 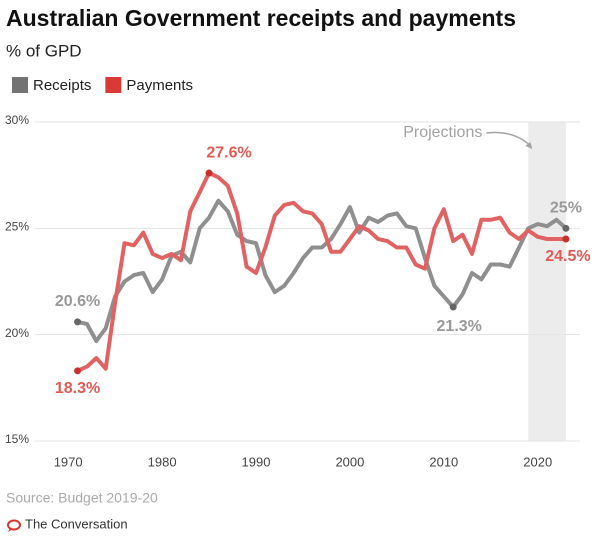 I want to click on annotation-label: 21.3%, so click(x=459, y=326).